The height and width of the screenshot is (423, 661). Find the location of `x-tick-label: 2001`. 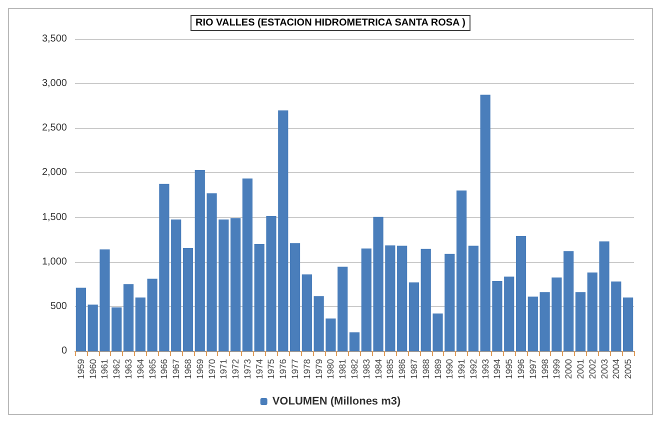

x-tick-label: 2001 is located at coordinates (580, 369).